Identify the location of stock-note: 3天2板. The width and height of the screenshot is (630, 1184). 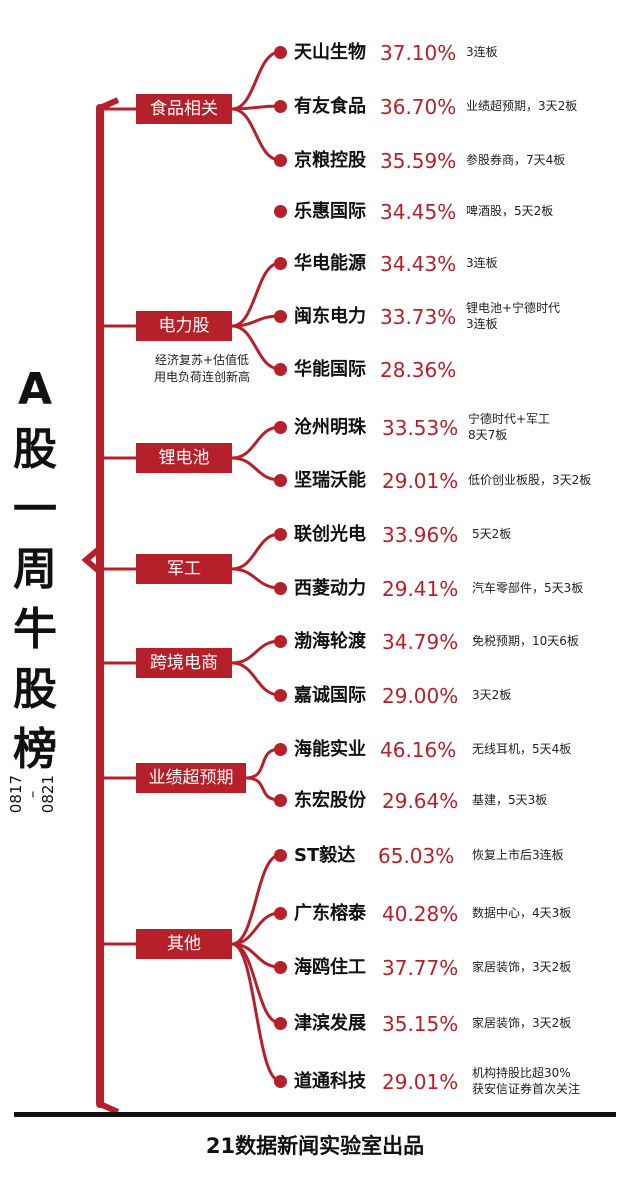
(492, 695).